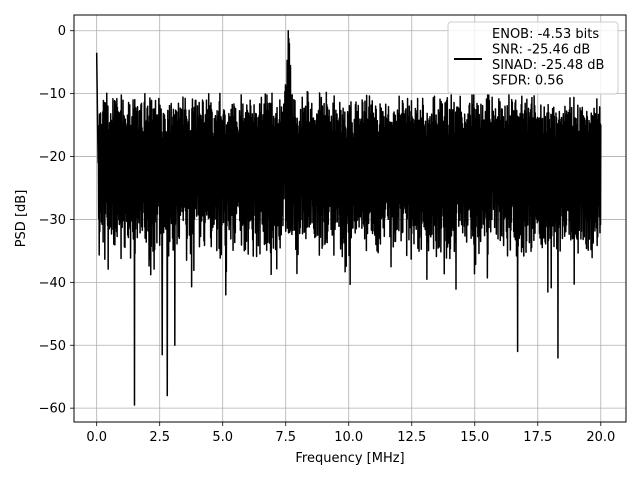 The width and height of the screenshot is (640, 480). Describe the element at coordinates (600, 437) in the screenshot. I see `x-tick-label: 20.0` at that location.